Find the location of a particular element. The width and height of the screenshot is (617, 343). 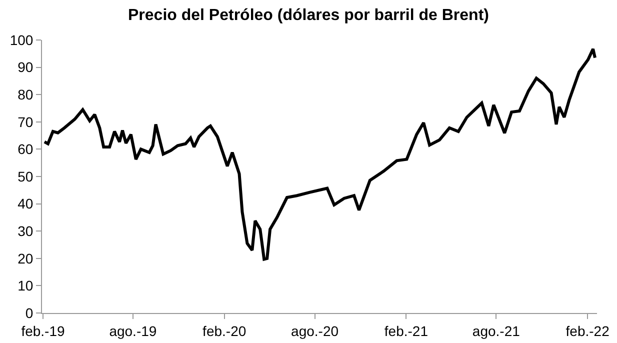

y-tick-label: 30 is located at coordinates (26, 231).